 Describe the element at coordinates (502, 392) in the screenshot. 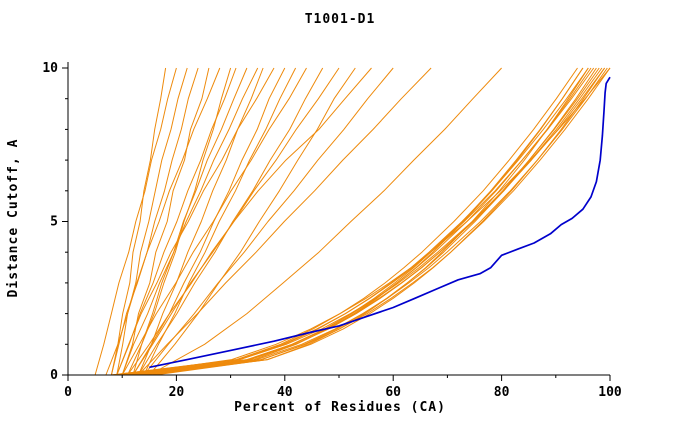

I see `x-tick-label: 80` at that location.